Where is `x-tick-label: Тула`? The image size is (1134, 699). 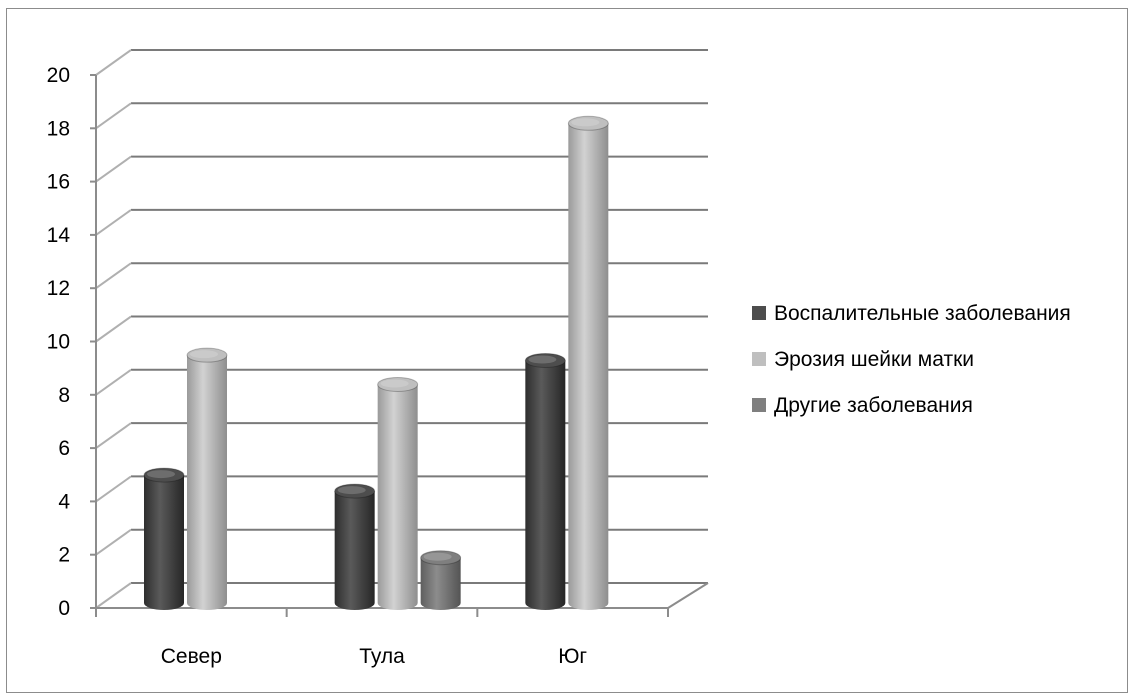
x-tick-label: Тула is located at coordinates (382, 656).